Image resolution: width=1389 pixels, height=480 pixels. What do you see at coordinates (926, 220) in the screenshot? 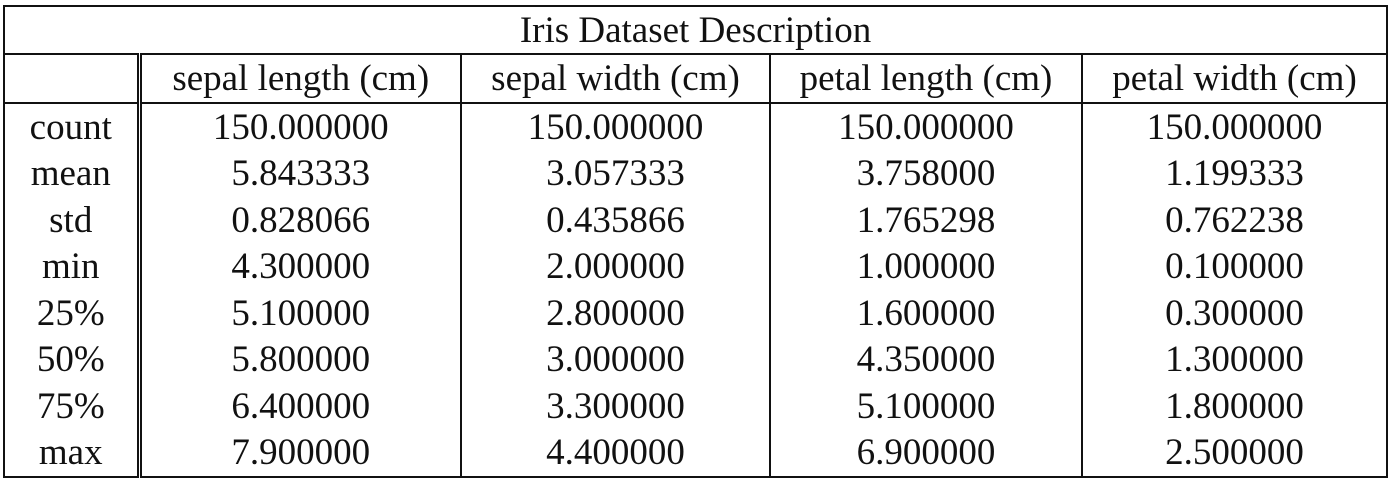
I see `cell-petal-length: 1.765298` at bounding box center [926, 220].